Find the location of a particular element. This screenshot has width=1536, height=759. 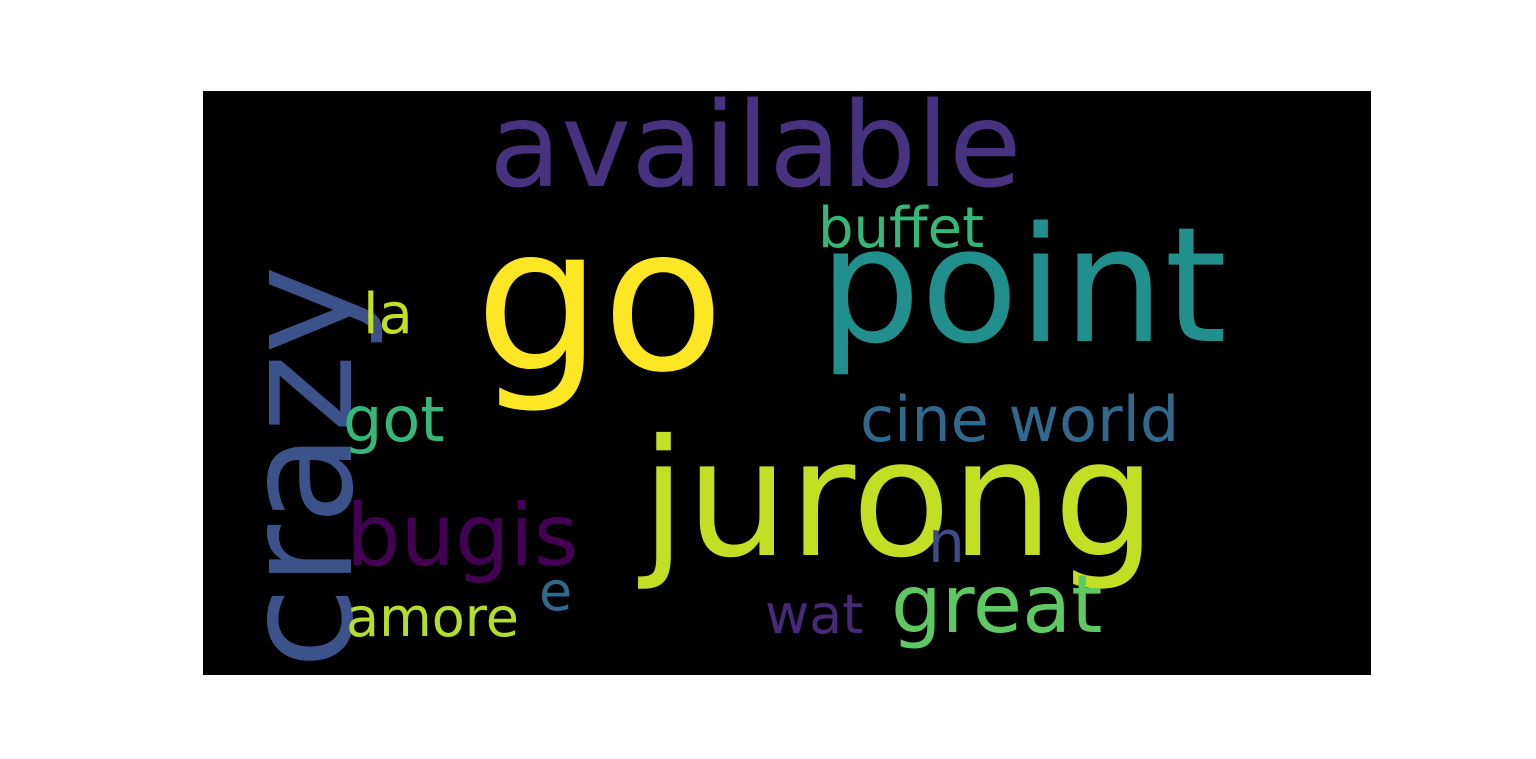

word-go: go is located at coordinates (600, 300).